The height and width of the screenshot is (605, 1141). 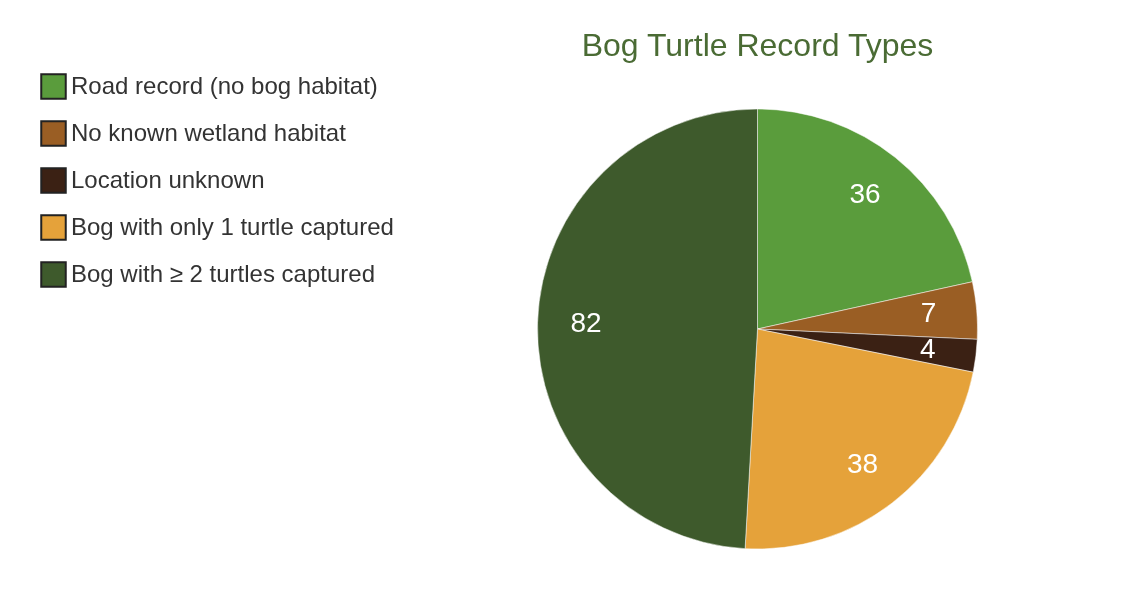 I want to click on legend-label: Road record (no bog habitat), so click(x=224, y=85).